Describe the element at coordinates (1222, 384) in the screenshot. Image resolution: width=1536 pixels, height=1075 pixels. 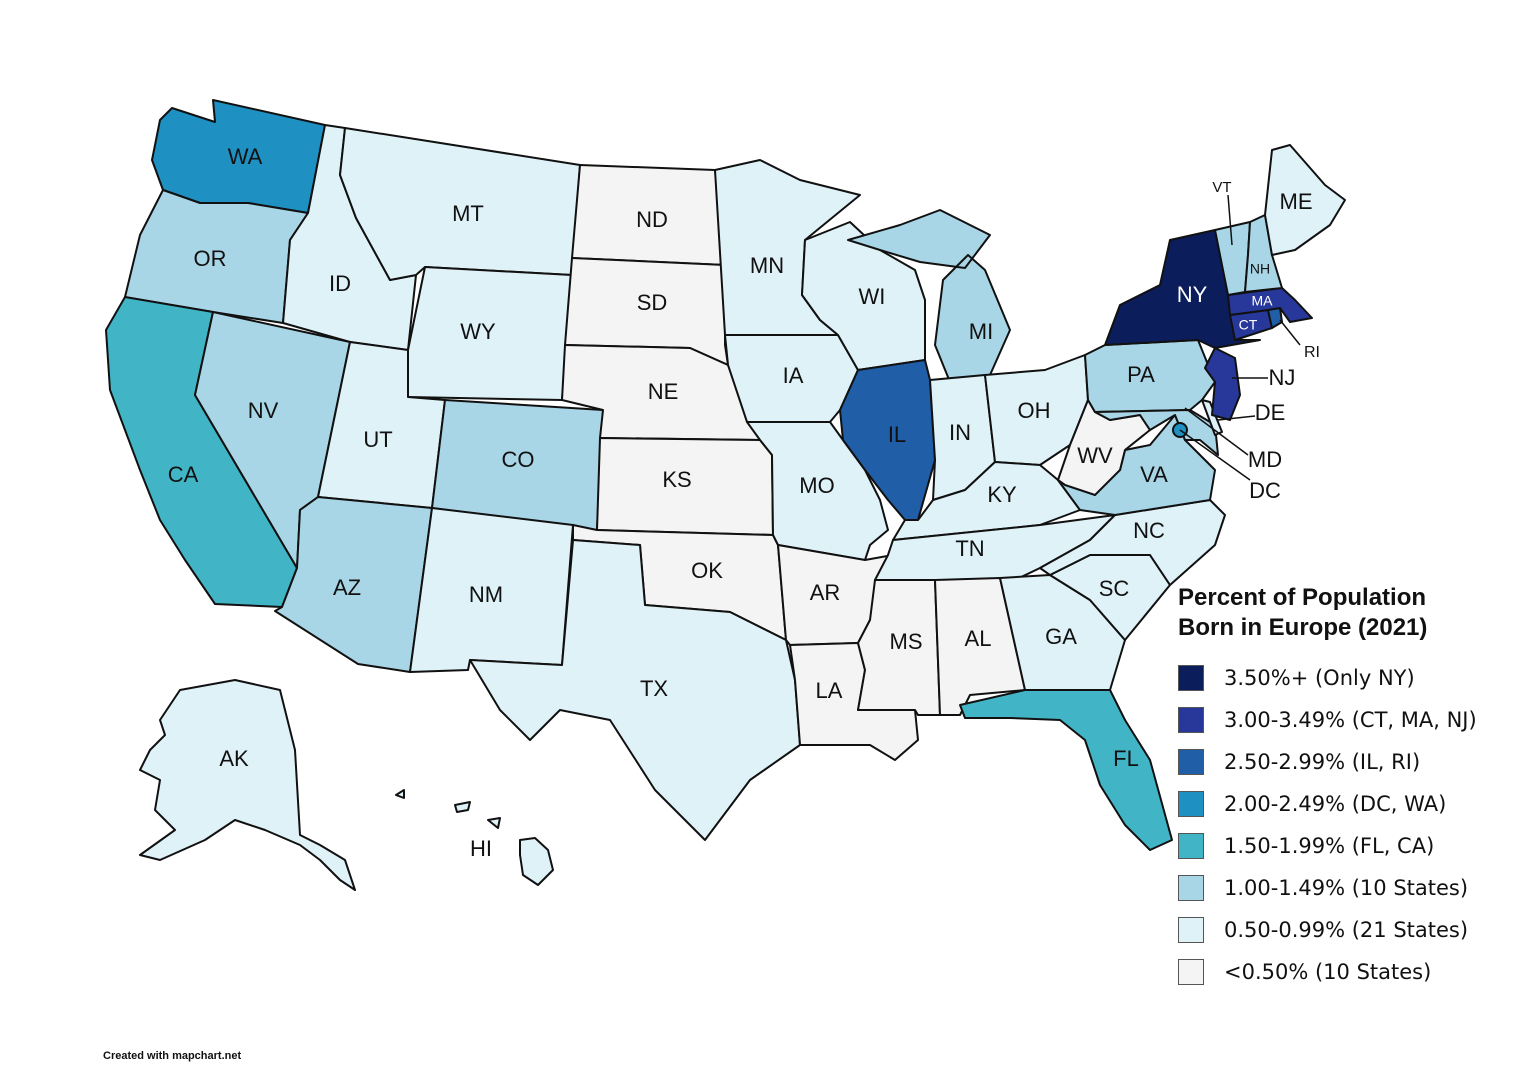
I see `state-nj` at that location.